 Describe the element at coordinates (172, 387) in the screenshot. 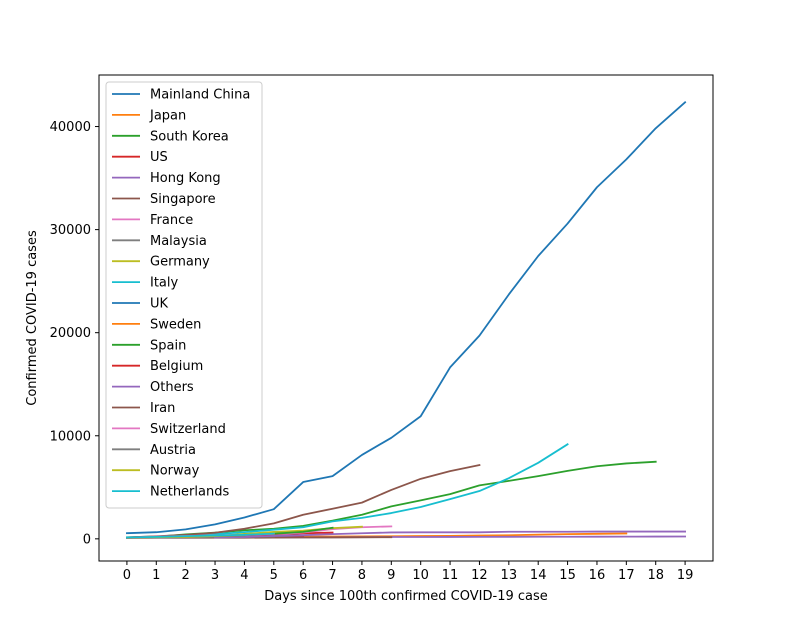

I see `legend-entry-14: Others` at that location.